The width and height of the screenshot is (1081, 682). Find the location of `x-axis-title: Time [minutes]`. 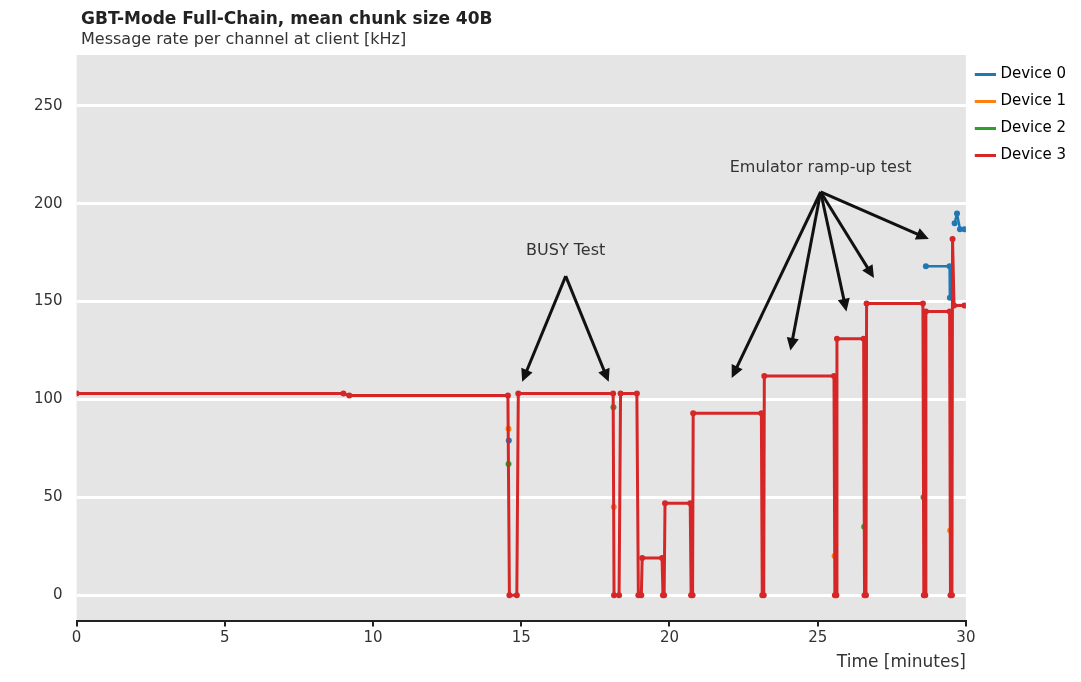

x-axis-title: Time [minutes] is located at coordinates (900, 661).